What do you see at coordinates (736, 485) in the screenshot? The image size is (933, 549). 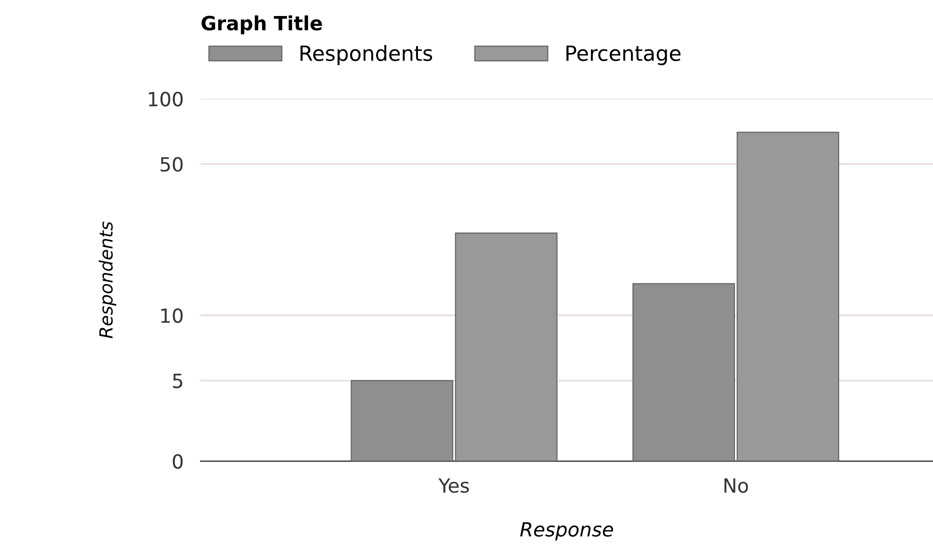 I see `x-tick-label: No` at bounding box center [736, 485].